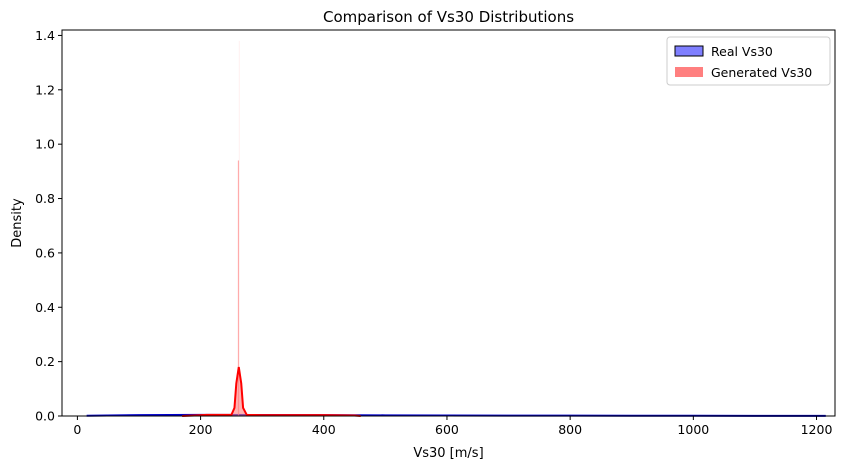 The width and height of the screenshot is (846, 470). Describe the element at coordinates (45, 89) in the screenshot. I see `y-tick-label: 1.2` at that location.